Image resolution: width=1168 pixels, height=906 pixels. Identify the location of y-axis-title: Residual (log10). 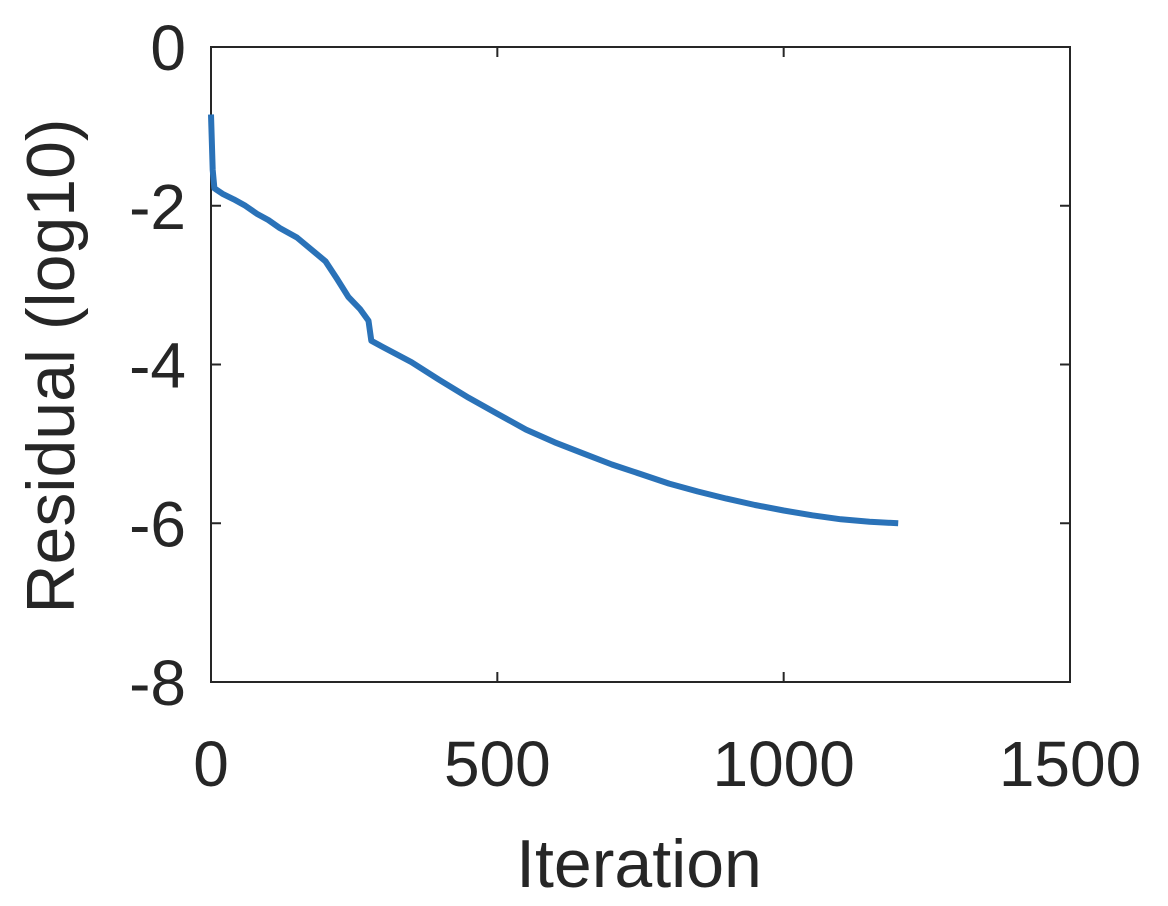
(51, 365).